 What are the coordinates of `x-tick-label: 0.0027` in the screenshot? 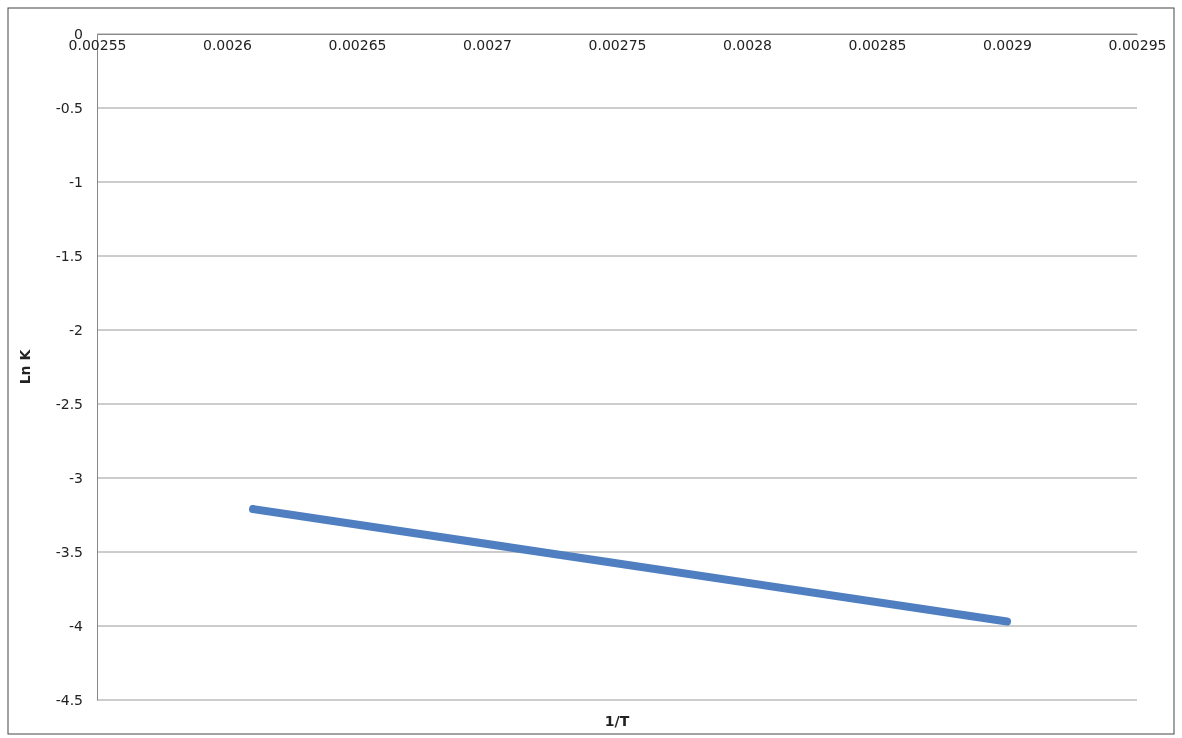 It's located at (487, 44).